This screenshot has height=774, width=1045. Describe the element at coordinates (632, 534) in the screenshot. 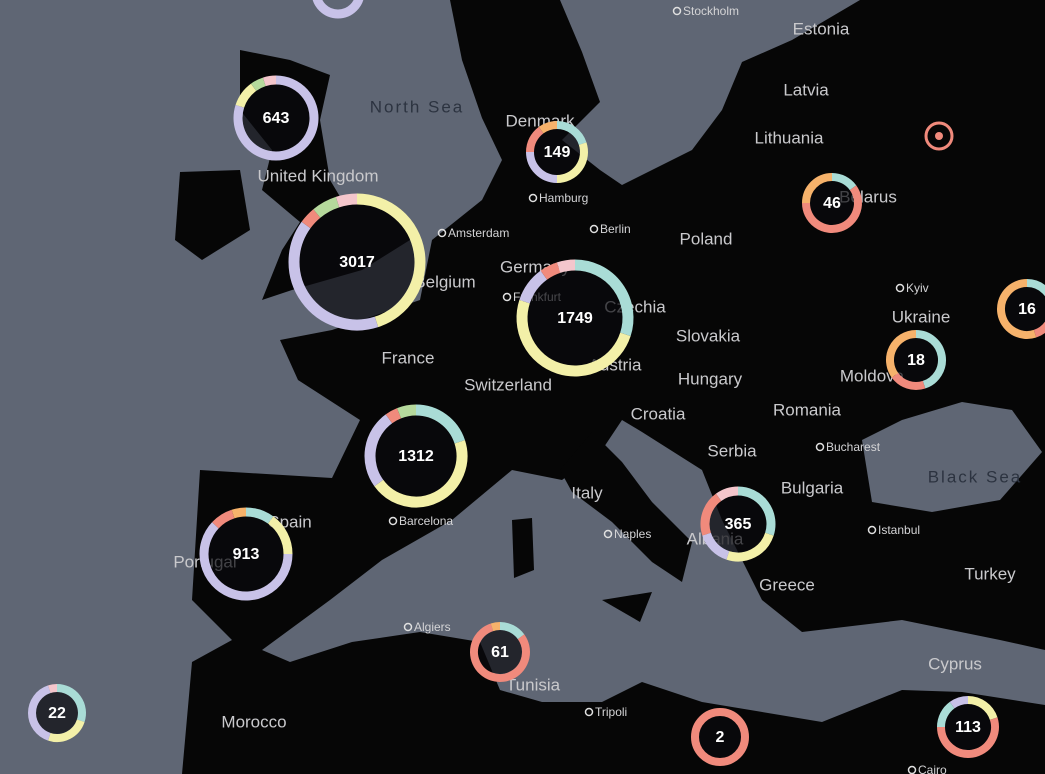

I see `city-label: Naples` at that location.